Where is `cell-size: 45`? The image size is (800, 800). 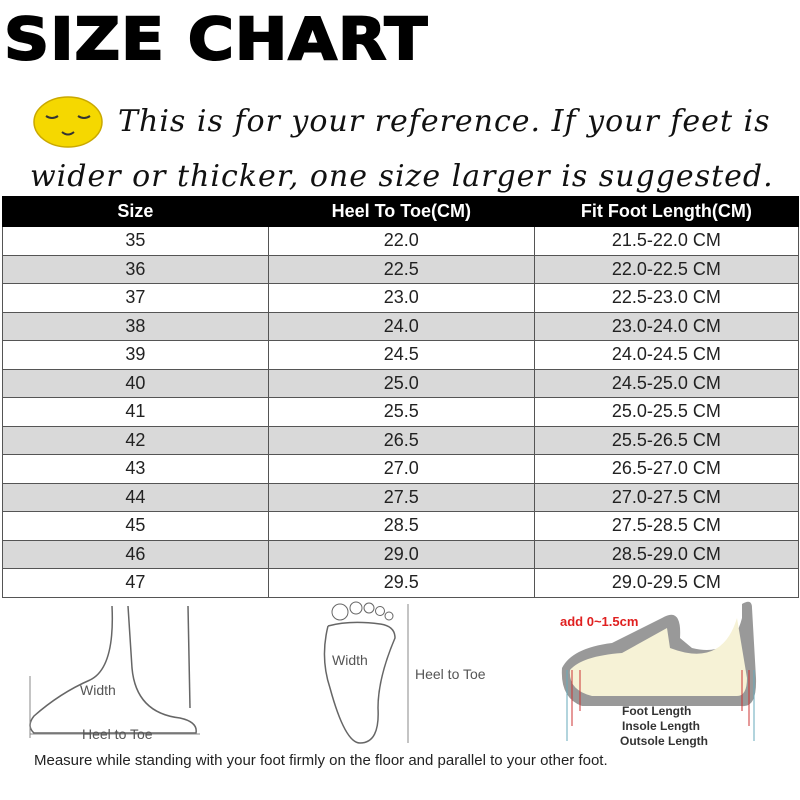
cell-size: 45 is located at coordinates (135, 526).